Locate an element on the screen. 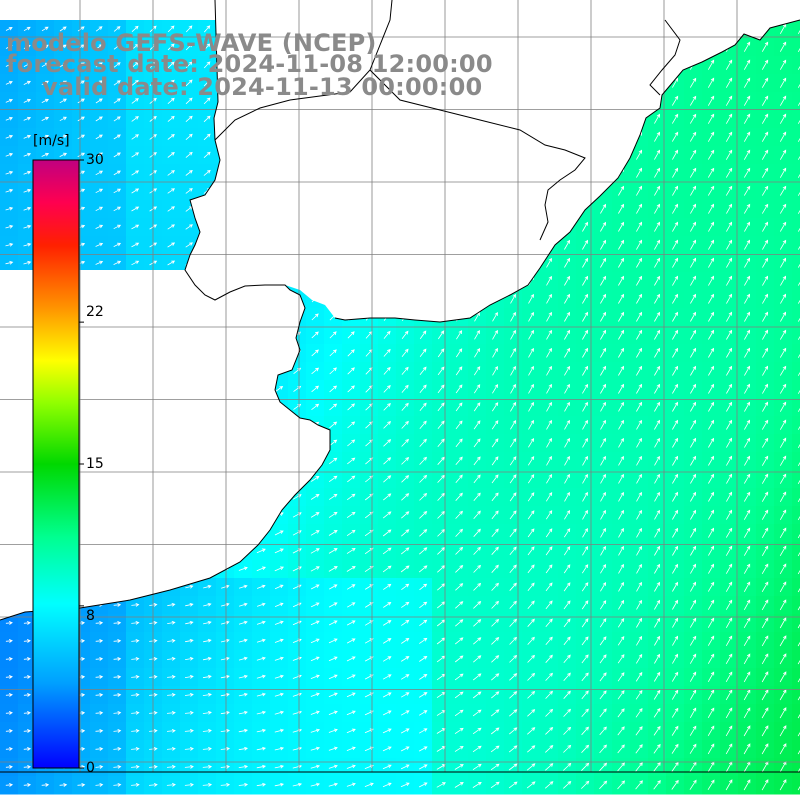 The height and width of the screenshot is (800, 800). colorbar-tick-label: 0 is located at coordinates (90, 768).